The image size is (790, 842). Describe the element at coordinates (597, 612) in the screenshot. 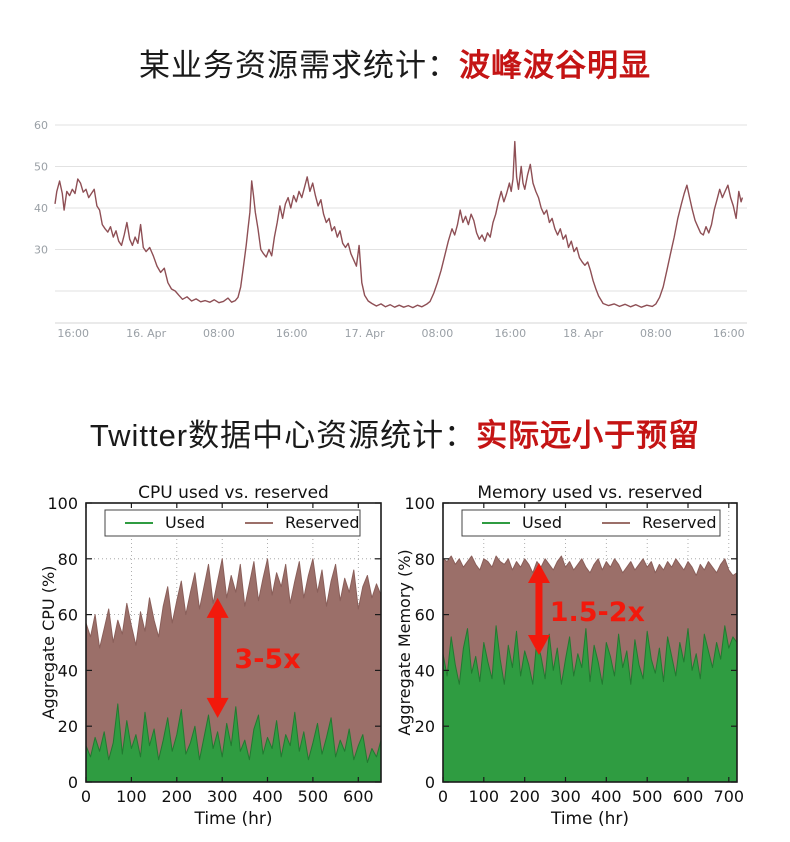

I see `svg-text: 1.5-2x` at that location.